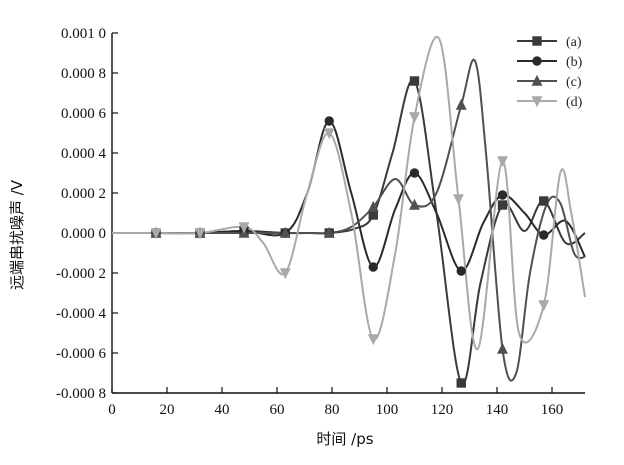 This screenshot has width=624, height=465. I want to click on legend-label: (b), so click(574, 62).